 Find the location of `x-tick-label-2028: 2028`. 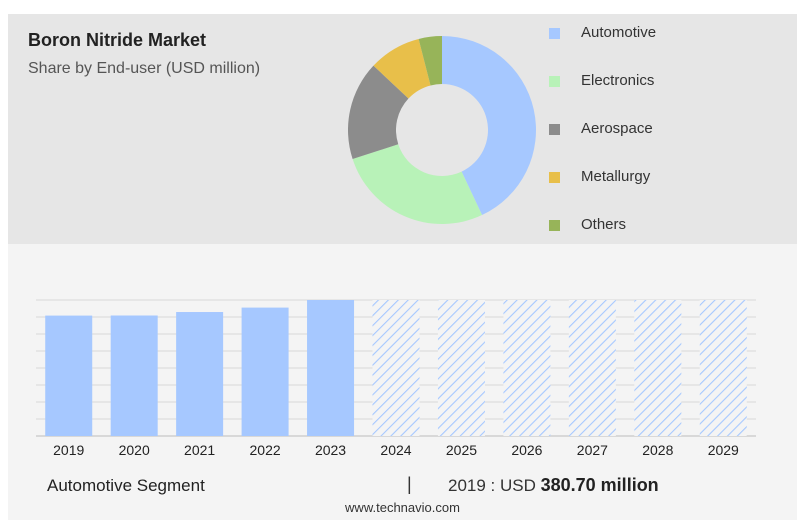

x-tick-label-2028: 2028 is located at coordinates (657, 450).